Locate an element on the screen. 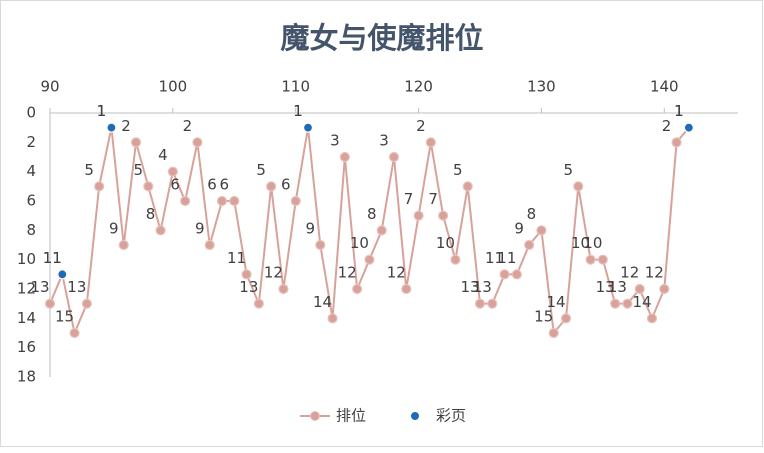 Image resolution: width=764 pixels, height=453 pixels. y-tick-label: 6 is located at coordinates (31, 201).